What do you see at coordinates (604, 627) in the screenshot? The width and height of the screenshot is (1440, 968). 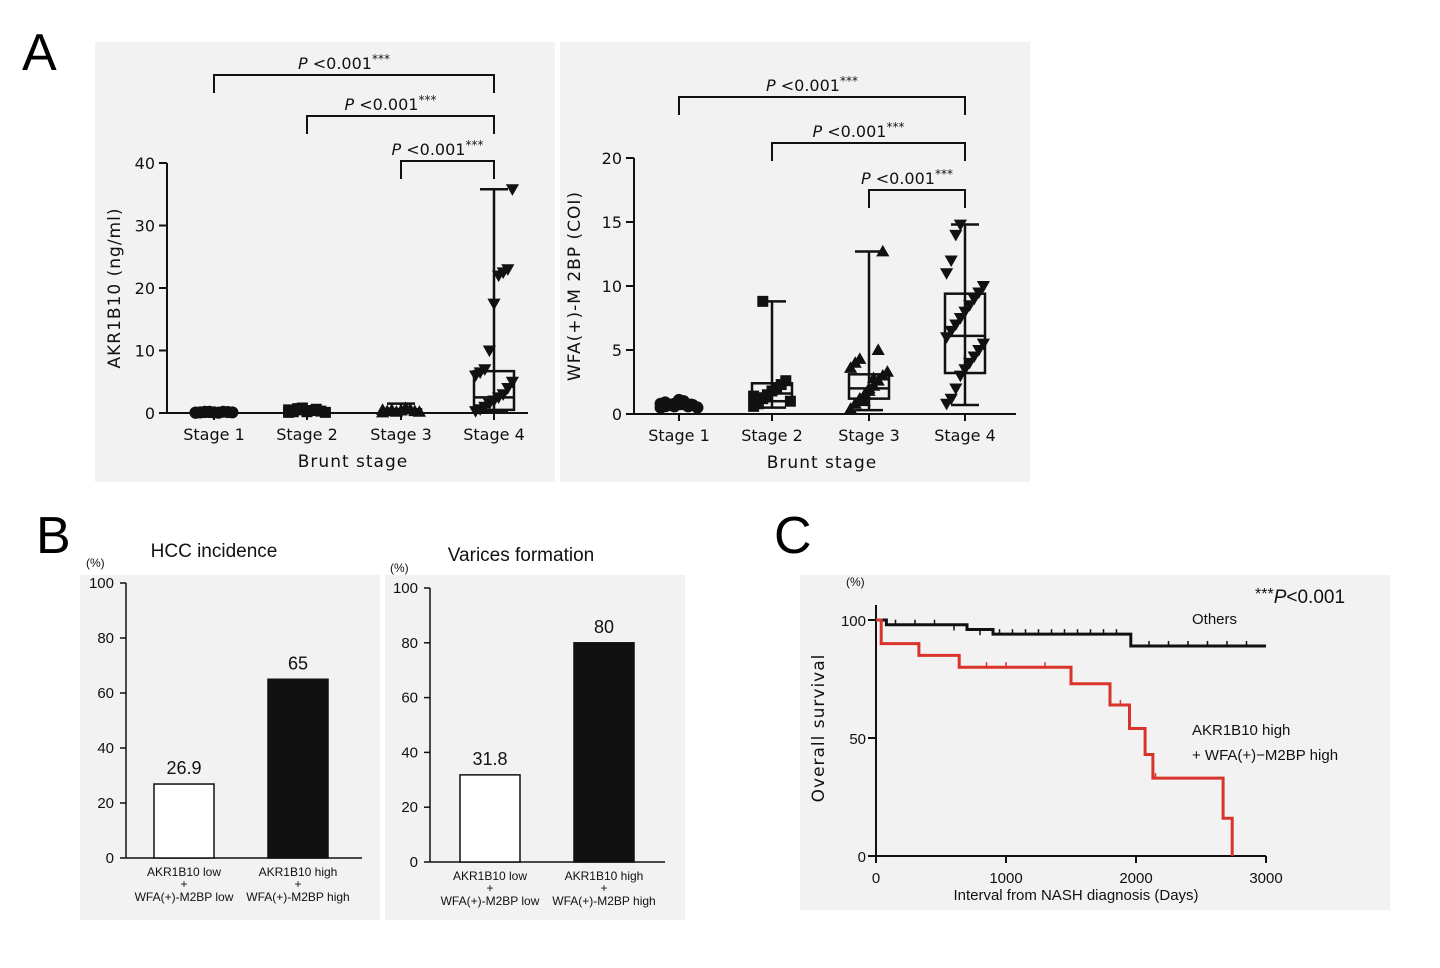 I see `data-label: 80` at bounding box center [604, 627].